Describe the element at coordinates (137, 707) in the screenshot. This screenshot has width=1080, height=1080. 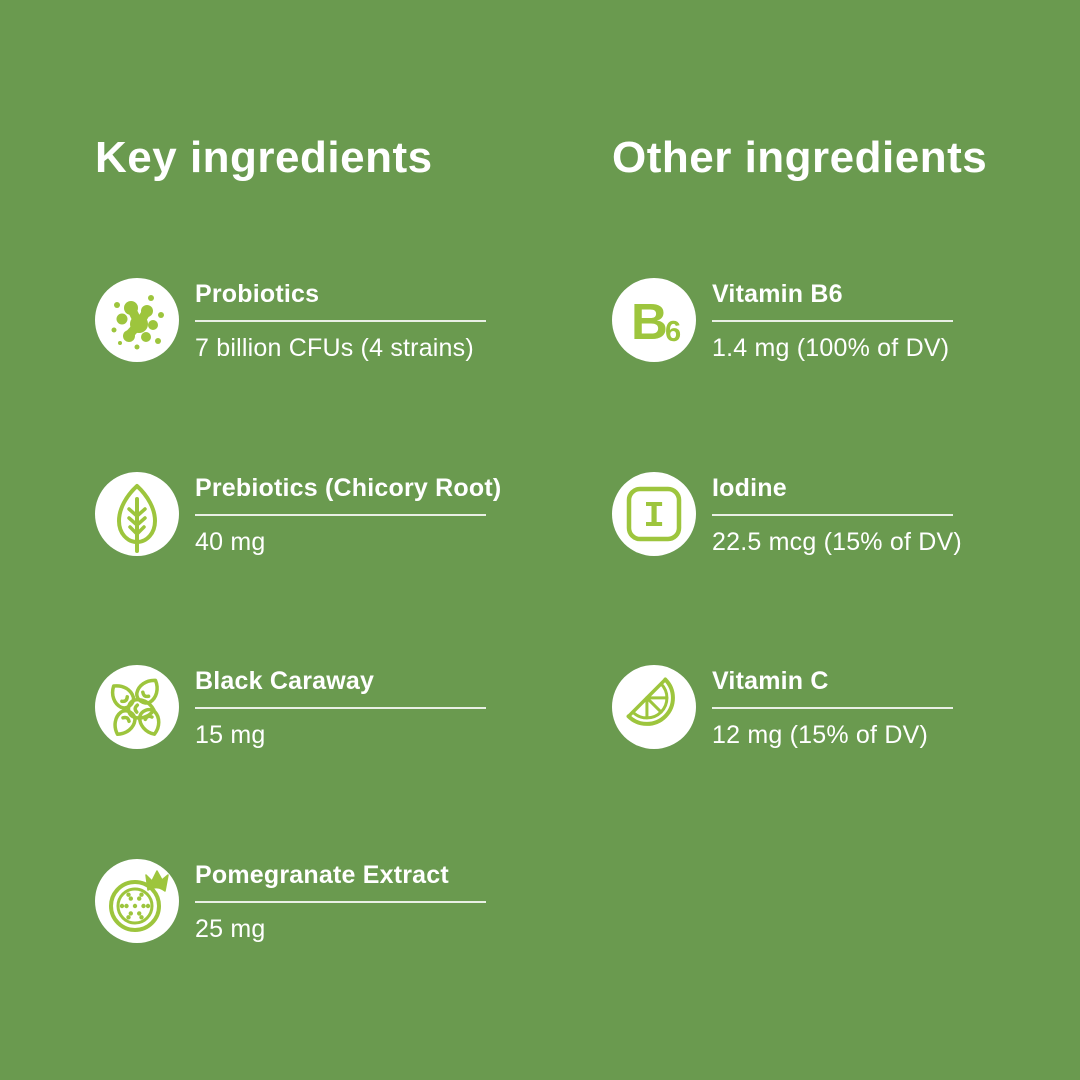
I see `seeds-icon` at that location.